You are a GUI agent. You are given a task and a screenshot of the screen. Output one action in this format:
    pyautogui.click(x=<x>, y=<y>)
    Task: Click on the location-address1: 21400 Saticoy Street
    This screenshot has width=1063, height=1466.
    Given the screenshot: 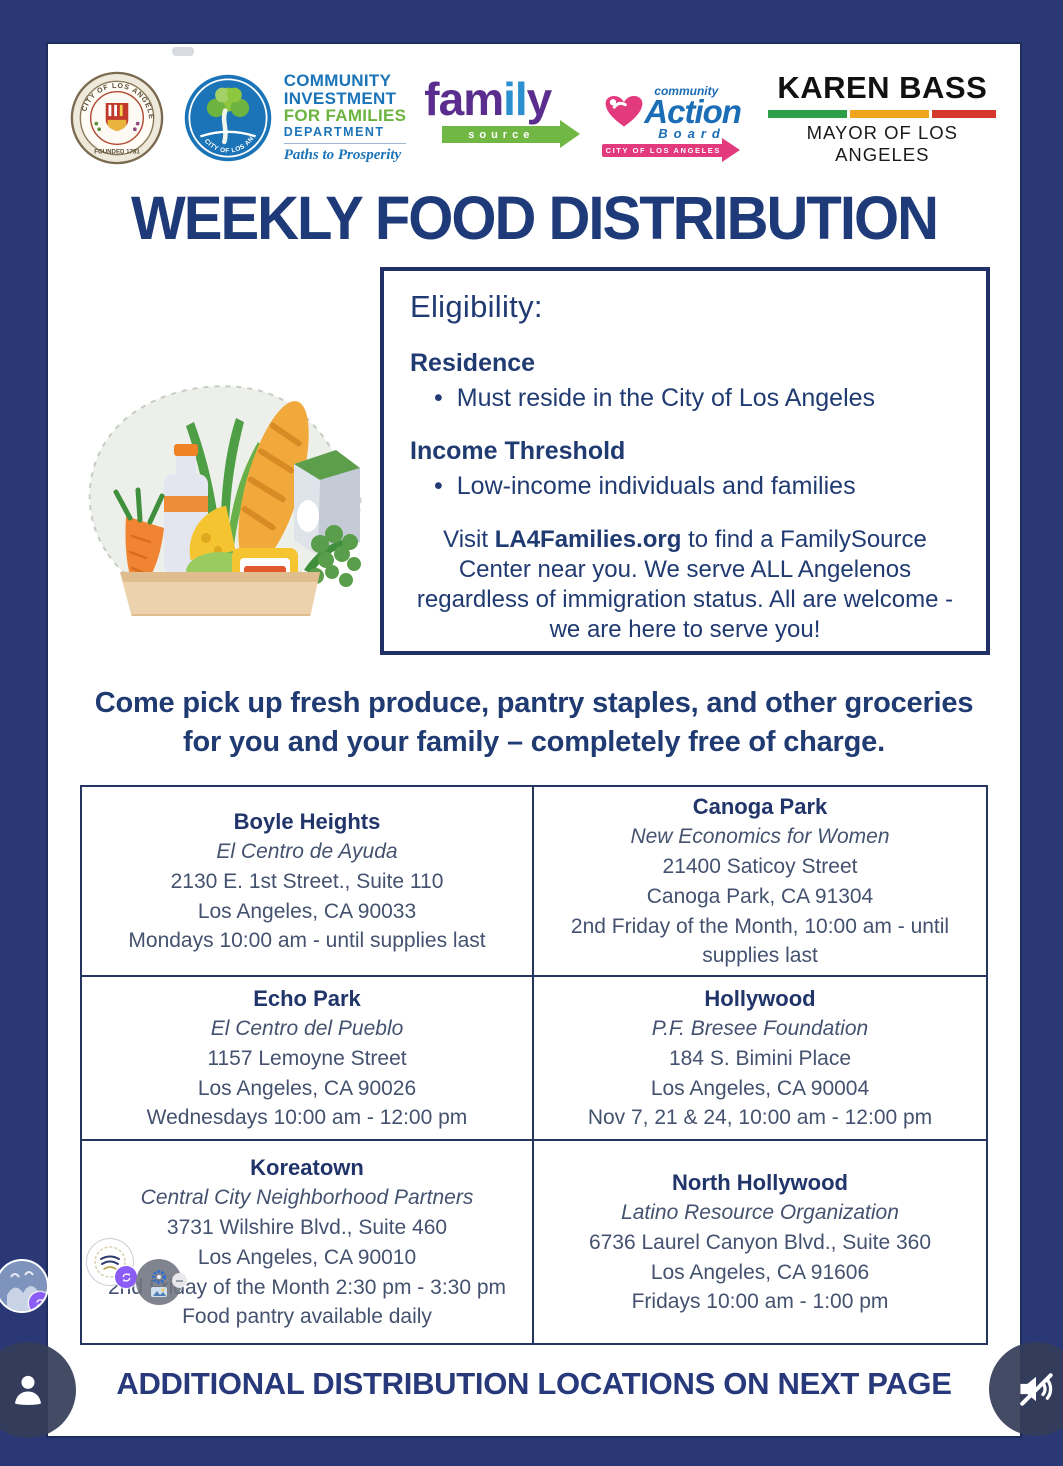 What is the action you would take?
    pyautogui.click(x=760, y=866)
    